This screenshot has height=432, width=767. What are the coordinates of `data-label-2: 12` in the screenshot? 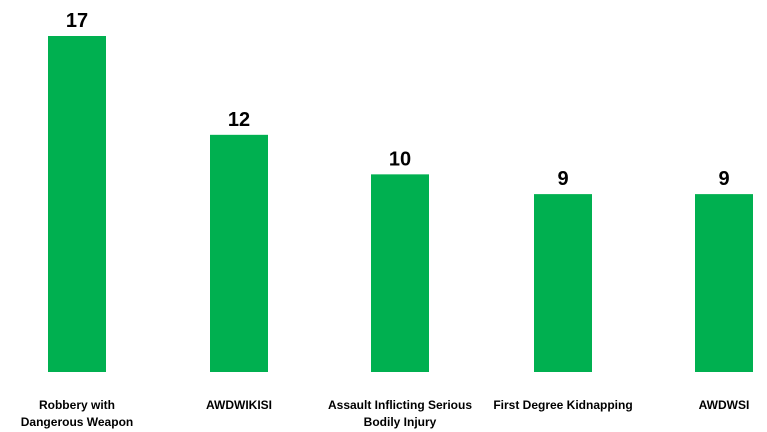 It's located at (239, 120).